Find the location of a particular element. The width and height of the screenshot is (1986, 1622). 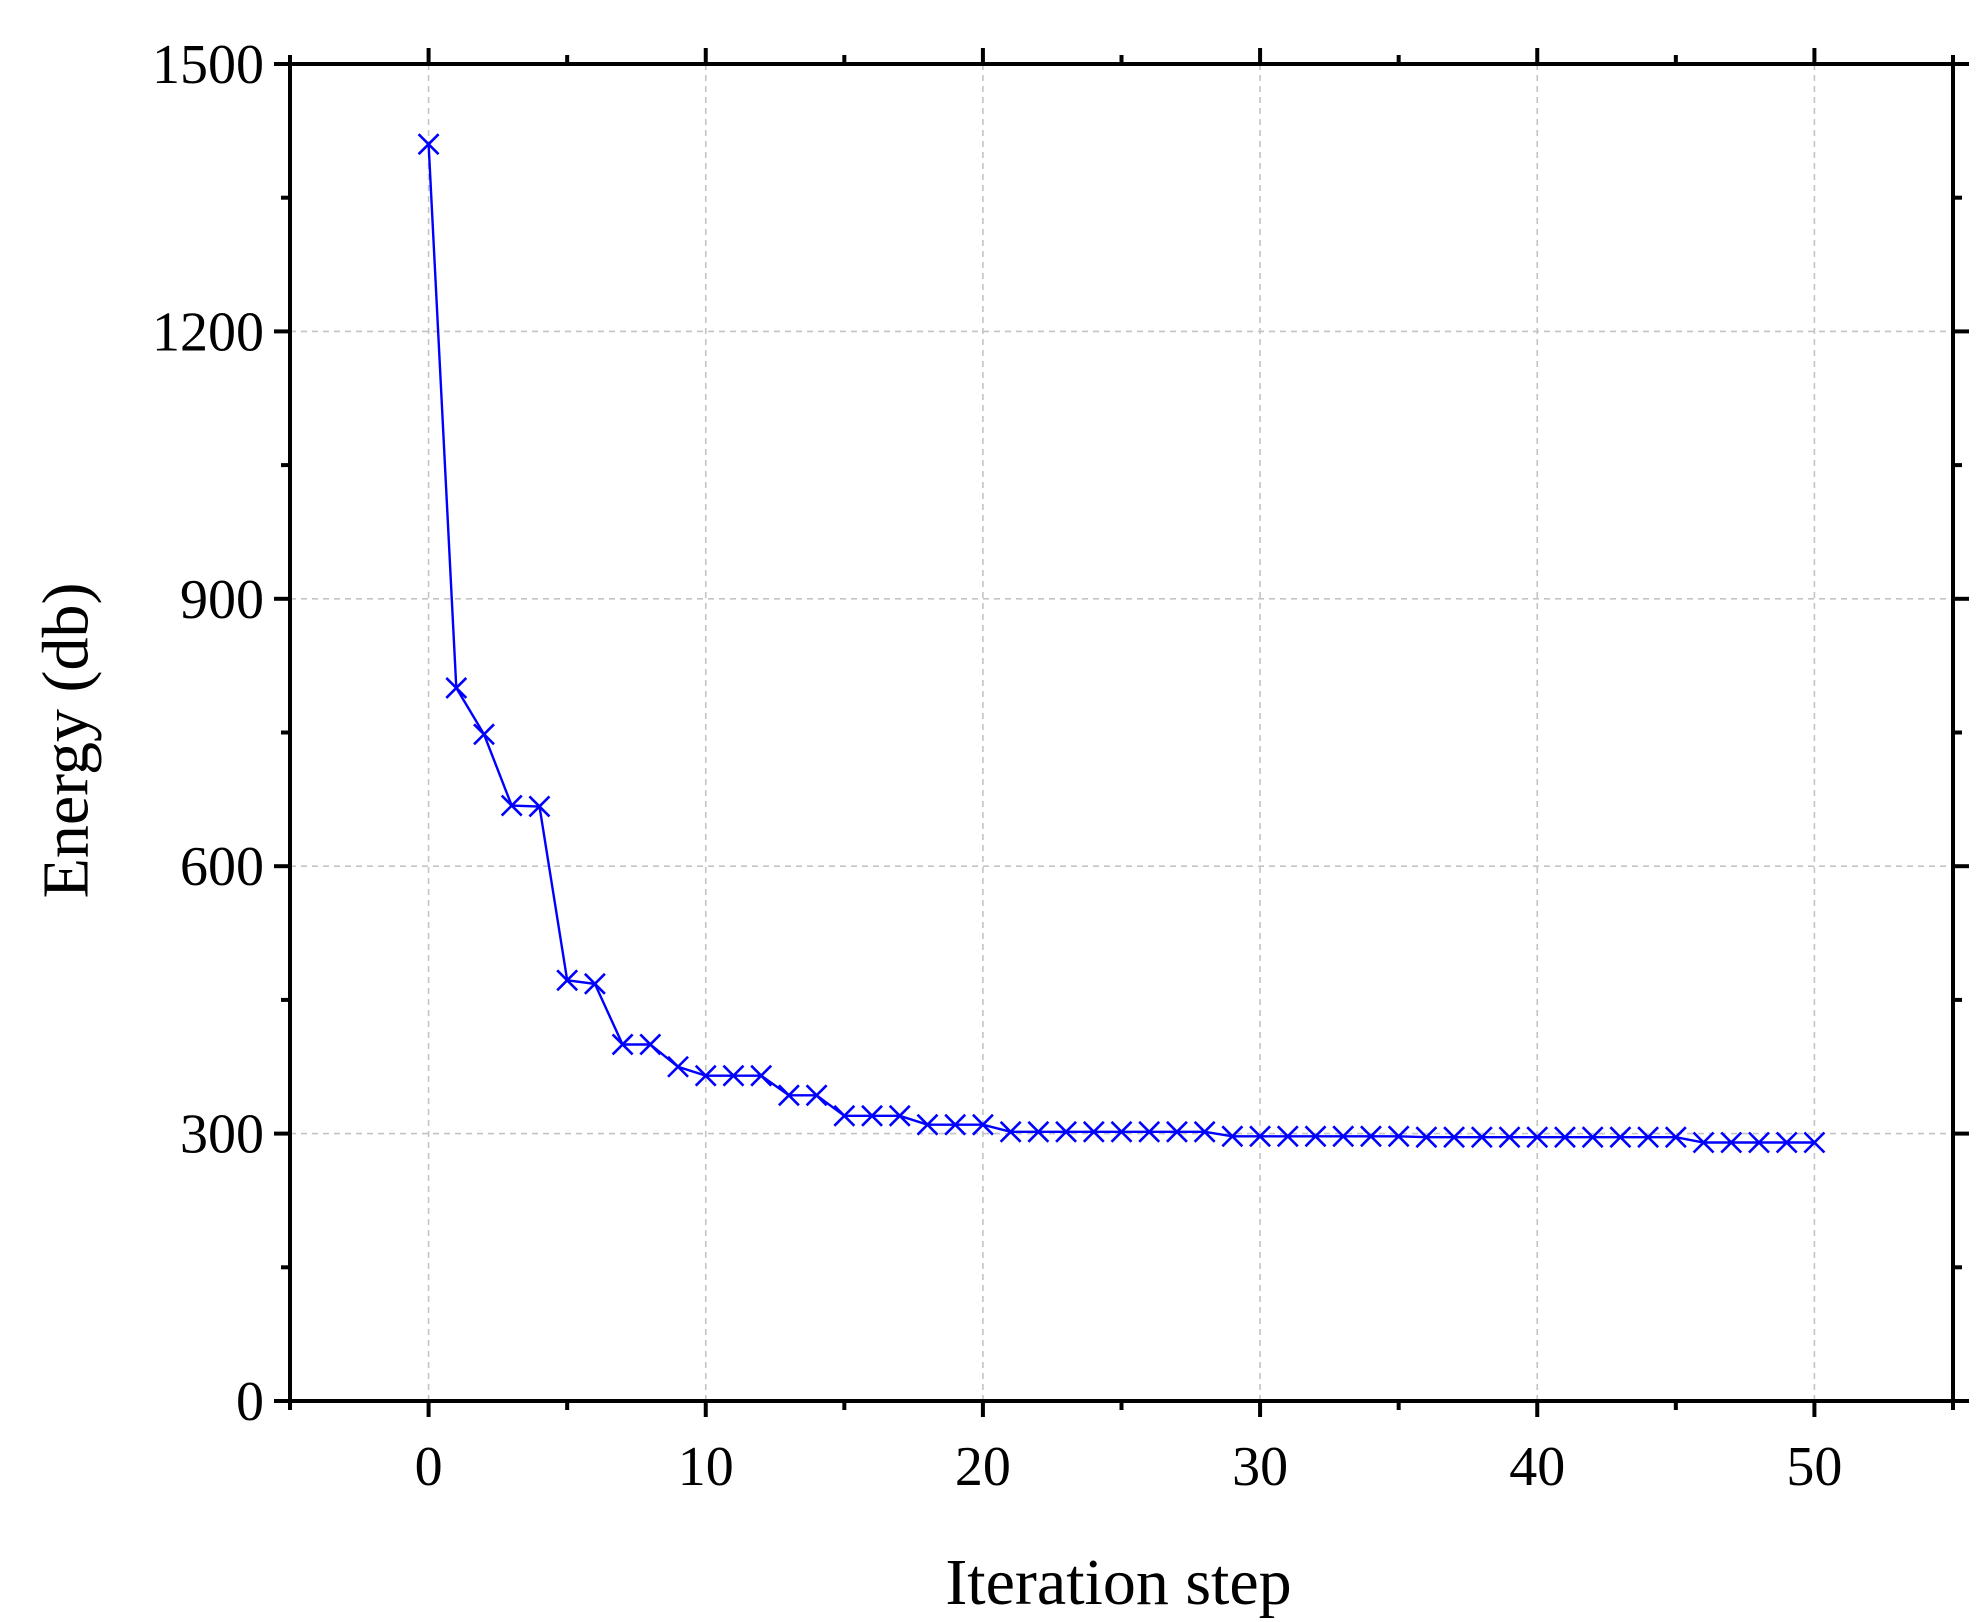

x-tick-label: 10 is located at coordinates (706, 1467).